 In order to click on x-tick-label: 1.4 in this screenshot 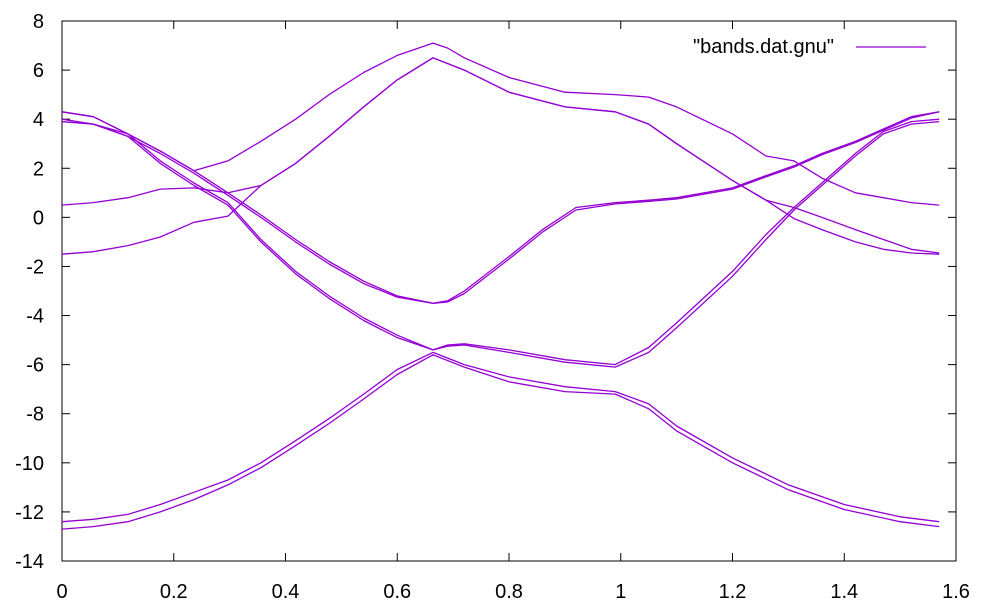, I will do `click(844, 592)`.